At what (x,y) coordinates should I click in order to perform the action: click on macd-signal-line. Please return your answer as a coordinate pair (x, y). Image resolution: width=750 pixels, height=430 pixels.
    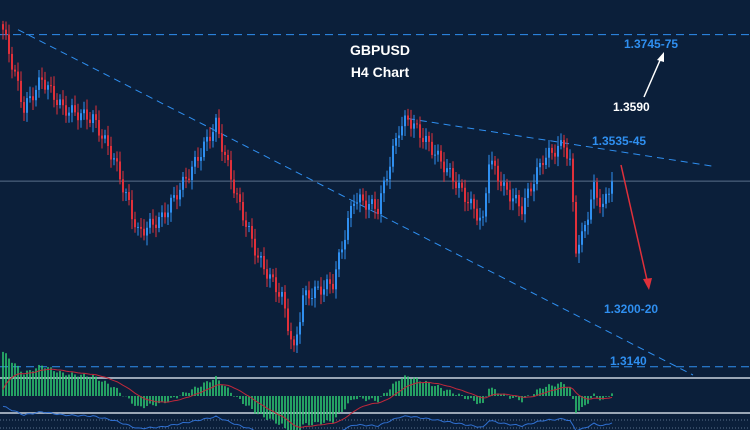
    Looking at the image, I should click on (307, 398).